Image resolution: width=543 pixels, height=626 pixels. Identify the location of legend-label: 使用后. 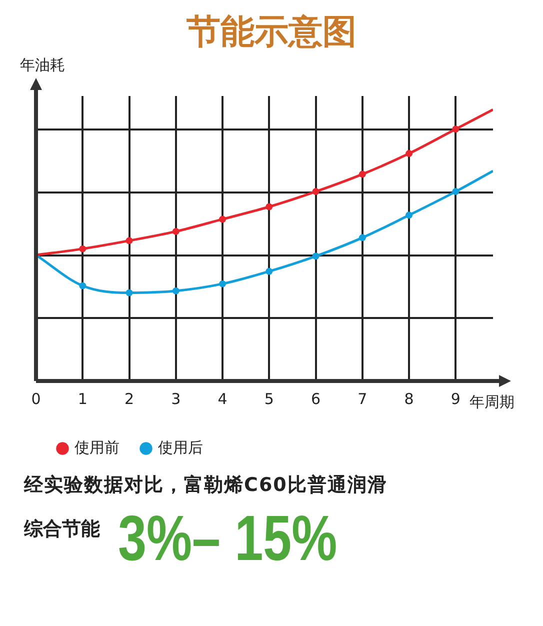
(180, 447).